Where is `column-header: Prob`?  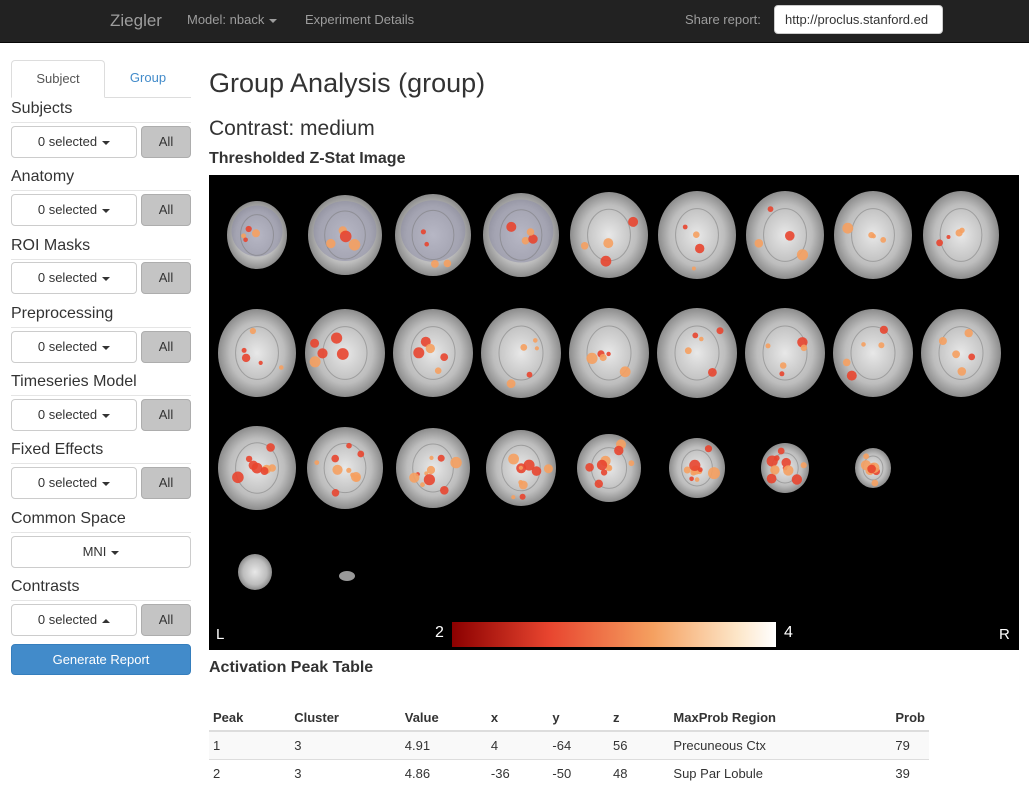
column-header: Prob is located at coordinates (910, 717).